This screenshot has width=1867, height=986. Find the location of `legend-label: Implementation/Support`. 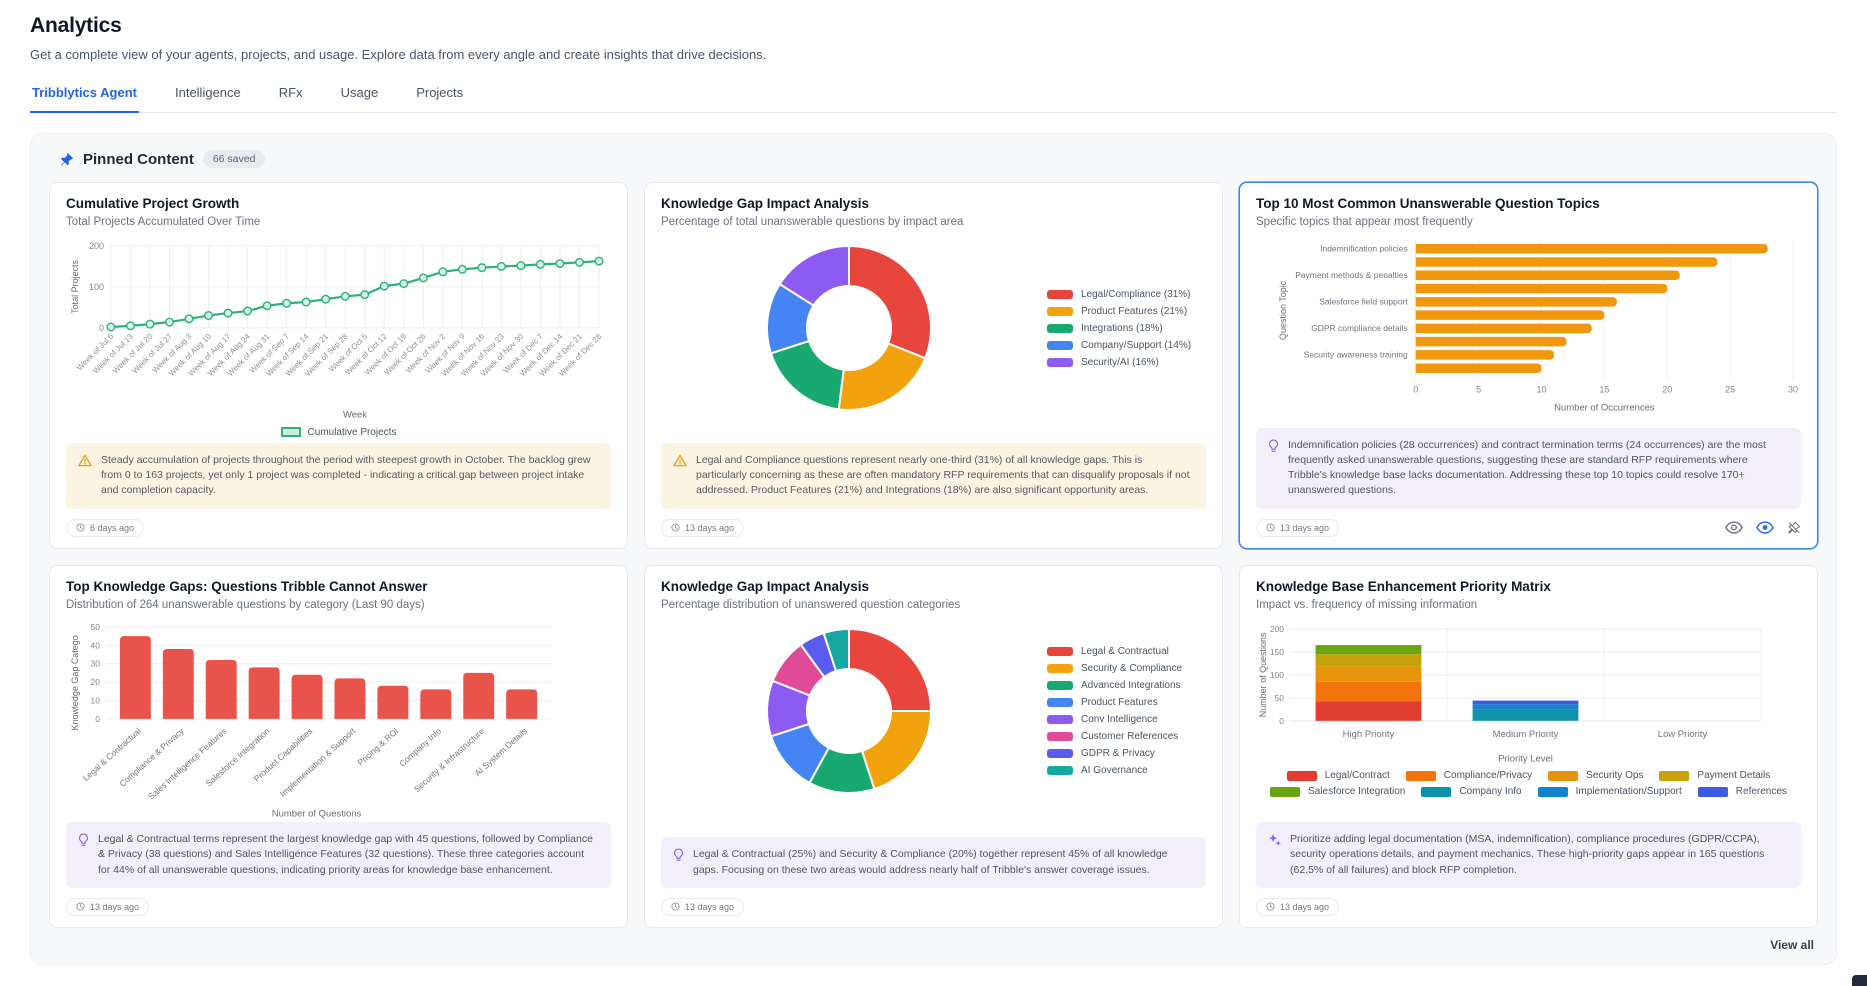

legend-label: Implementation/Support is located at coordinates (1628, 792).